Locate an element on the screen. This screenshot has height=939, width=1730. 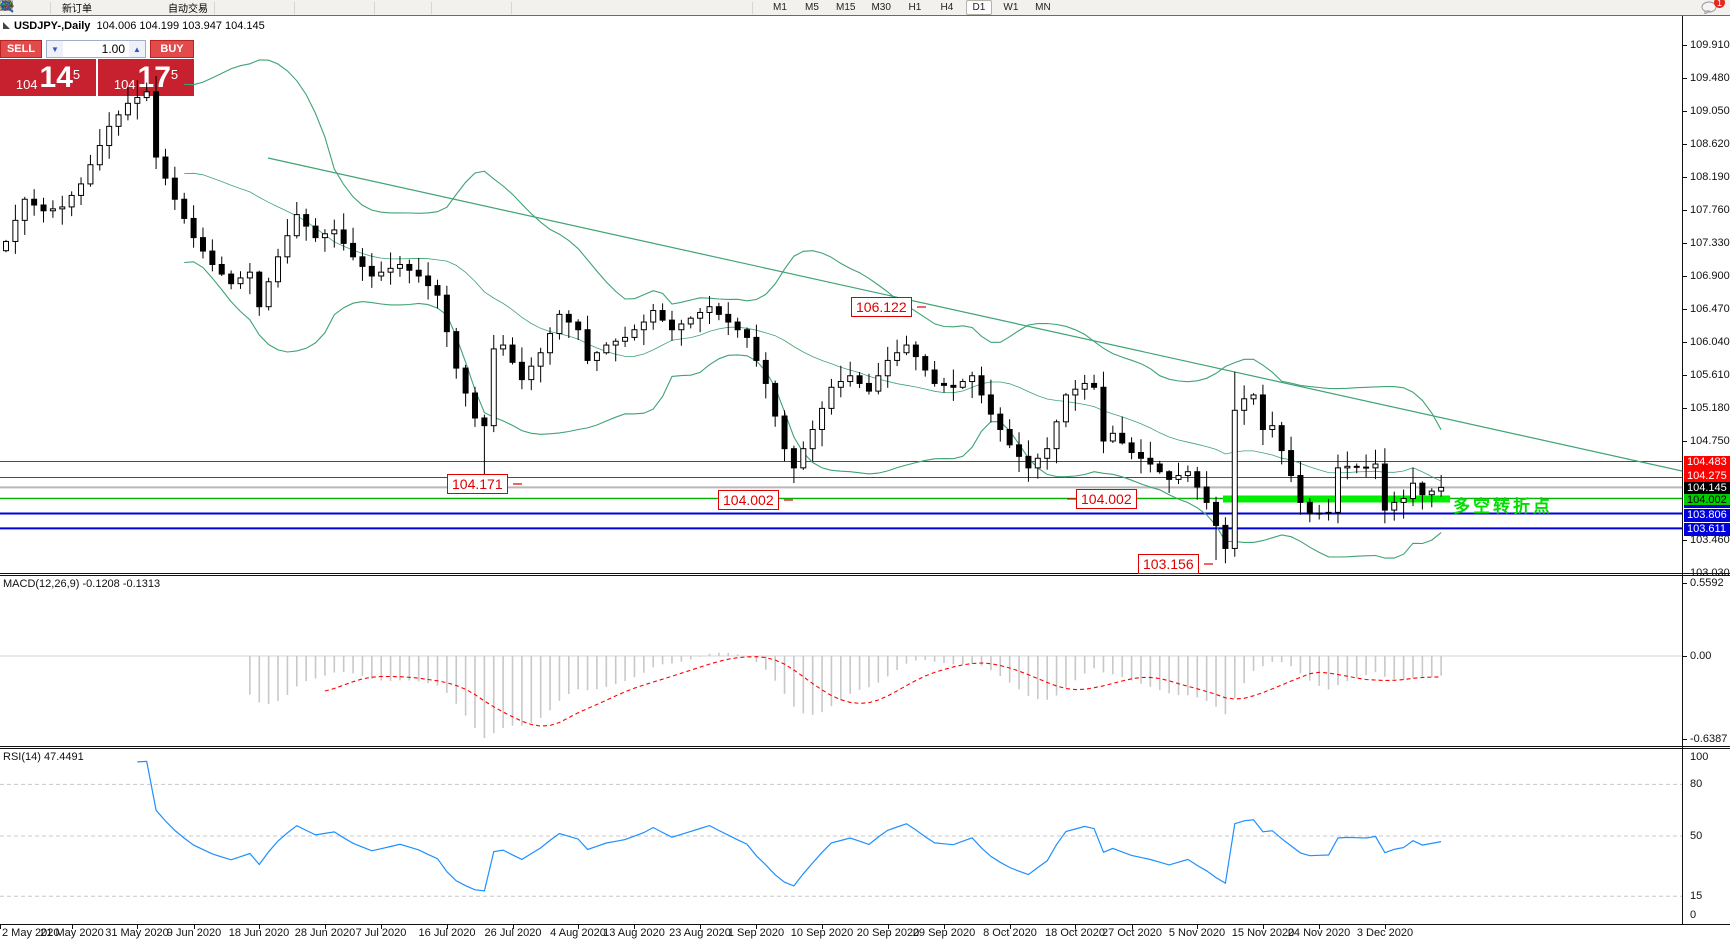
timeframe-m15: M15 is located at coordinates (846, 7).